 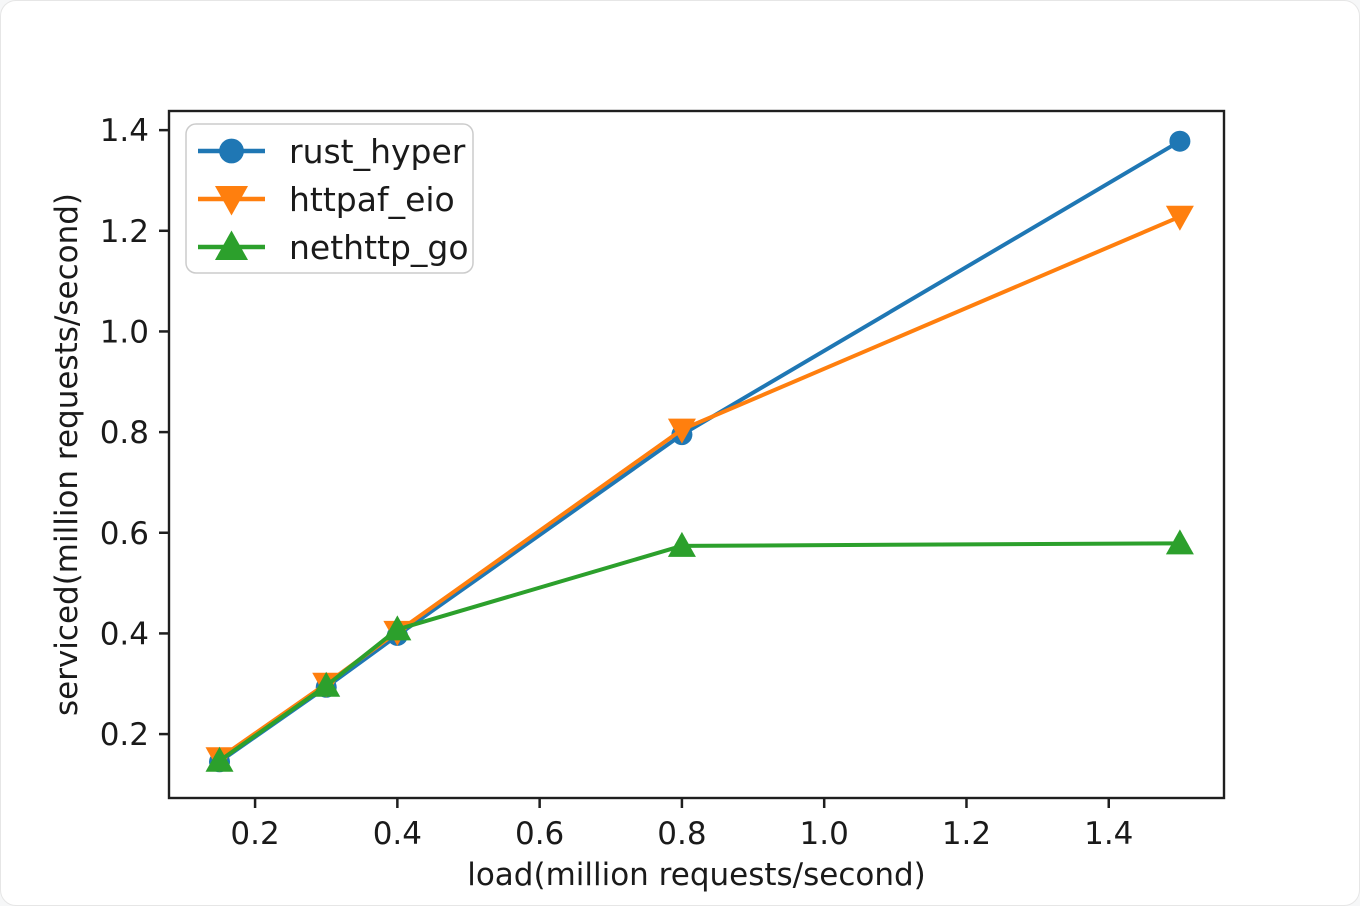 What do you see at coordinates (124, 232) in the screenshot?
I see `y-tick-label: 1.2` at bounding box center [124, 232].